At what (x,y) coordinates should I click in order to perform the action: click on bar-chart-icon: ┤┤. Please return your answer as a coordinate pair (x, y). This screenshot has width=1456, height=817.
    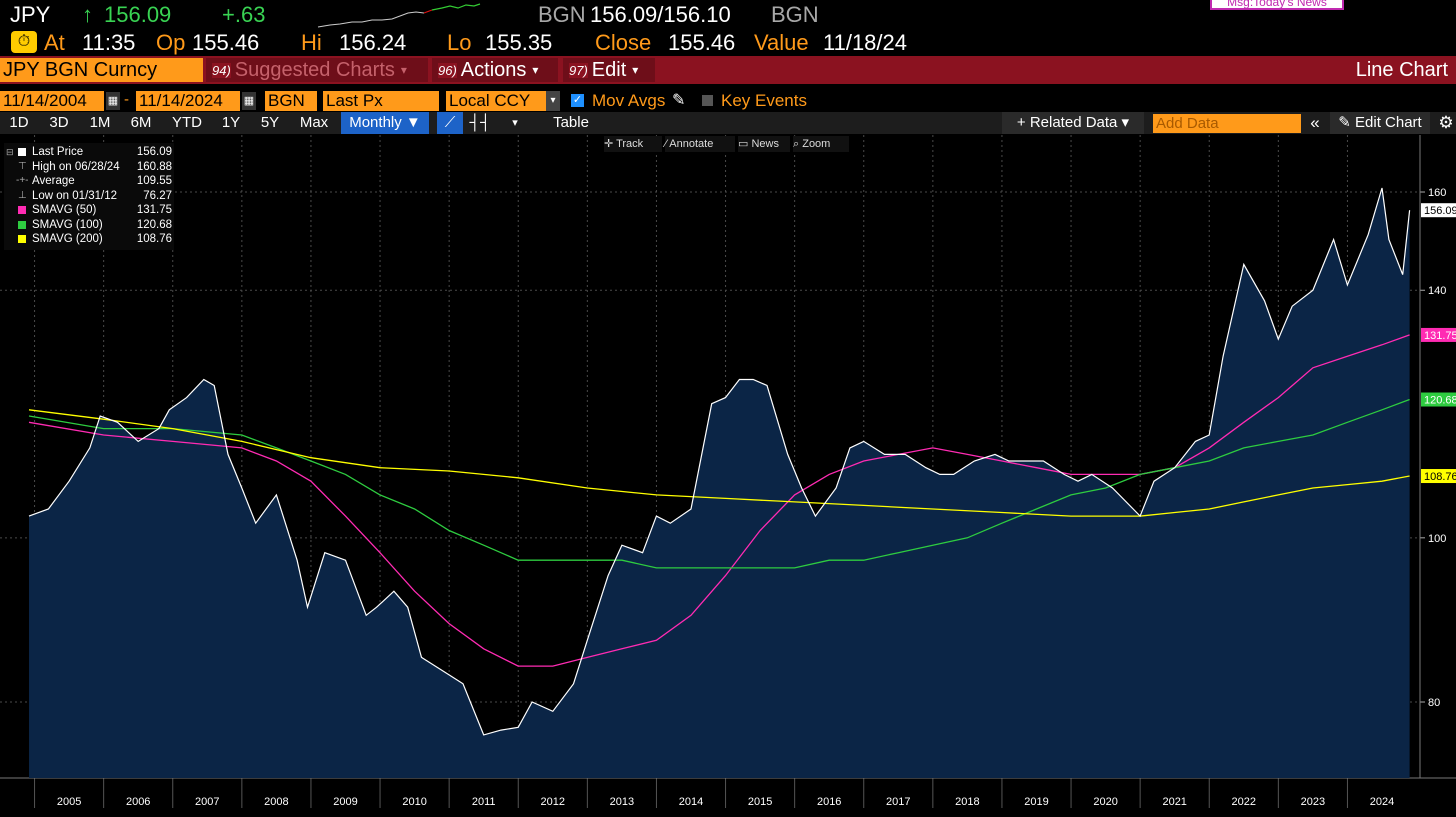
    Looking at the image, I should click on (480, 122).